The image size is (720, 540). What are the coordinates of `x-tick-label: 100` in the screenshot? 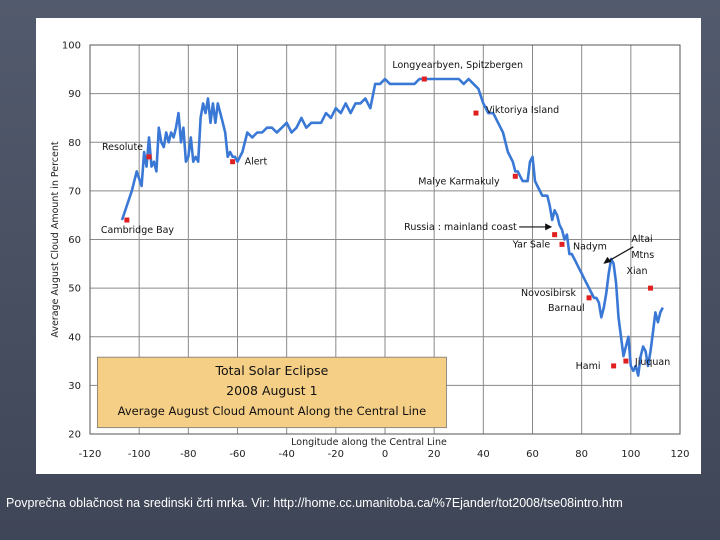 It's located at (630, 454).